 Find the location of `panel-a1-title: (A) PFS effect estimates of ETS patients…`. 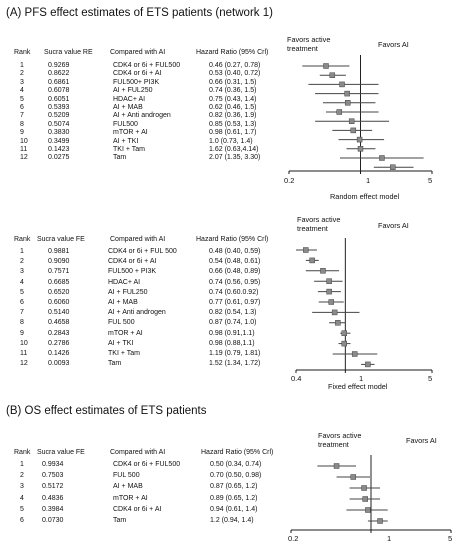

panel-a1-title: (A) PFS effect estimates of ETS patients… is located at coordinates (139, 13).